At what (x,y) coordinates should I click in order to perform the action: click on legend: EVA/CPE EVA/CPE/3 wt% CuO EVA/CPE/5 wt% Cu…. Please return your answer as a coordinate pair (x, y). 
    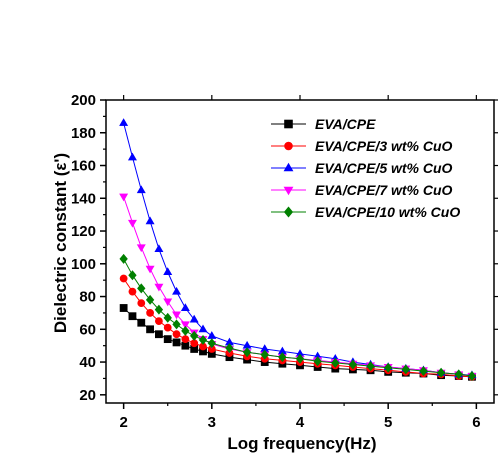
    Looking at the image, I should click on (365, 168).